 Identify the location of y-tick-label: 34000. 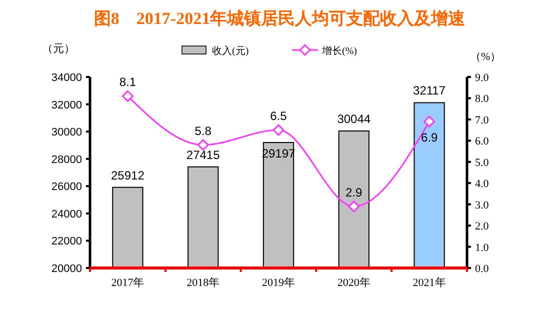
(66, 78).